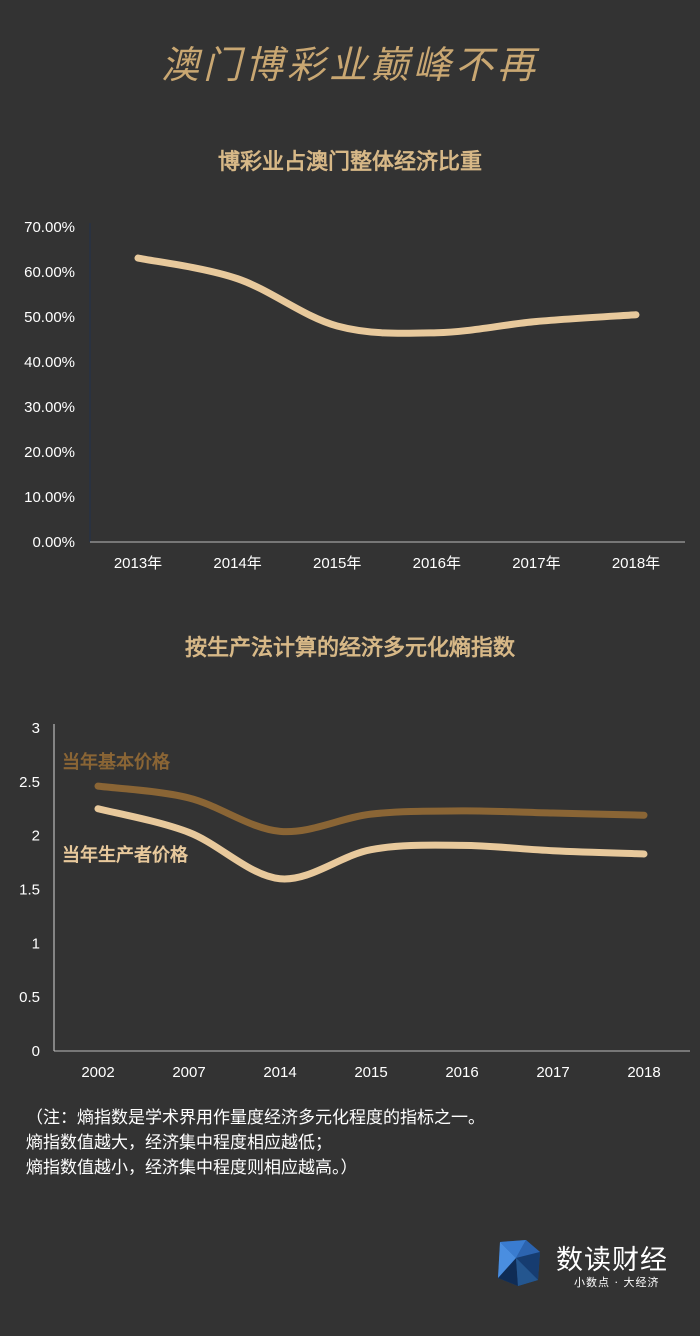 This screenshot has height=1336, width=700. I want to click on chart-1-title: 博彩业占澳门整体经济比重, so click(349, 162).